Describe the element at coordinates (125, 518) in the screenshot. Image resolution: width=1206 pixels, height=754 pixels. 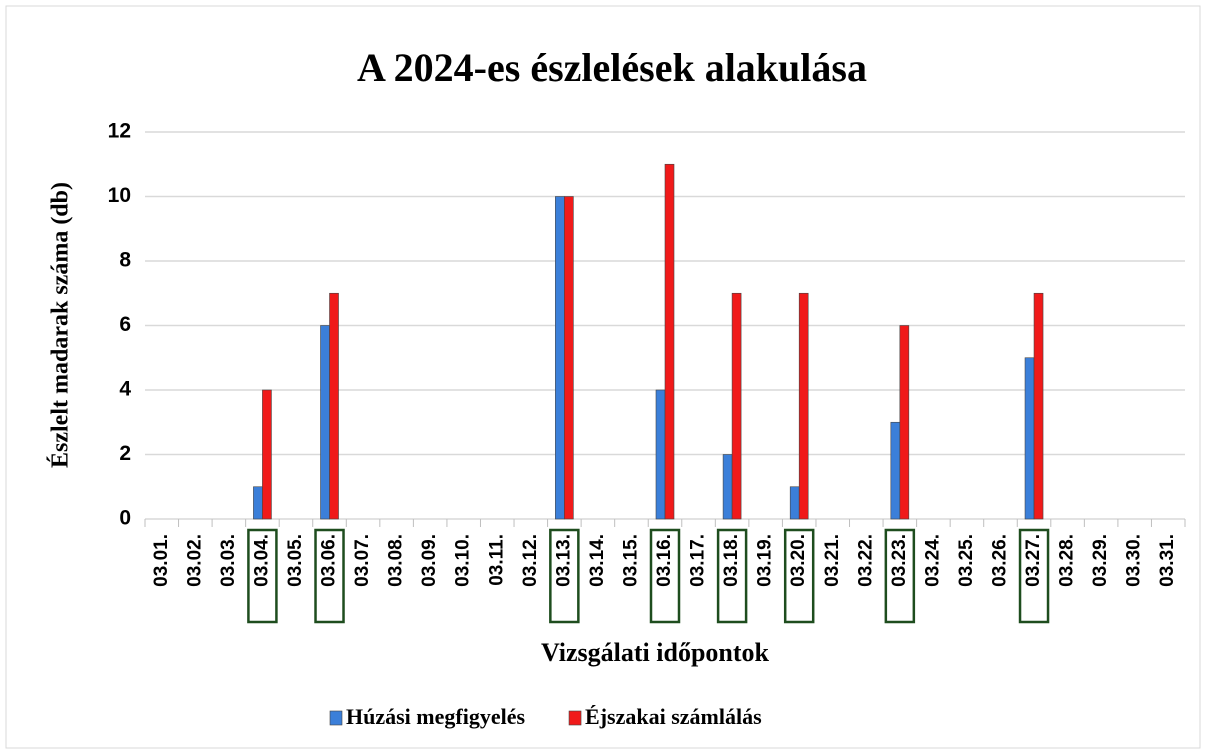
I see `y-tick-label: 0` at that location.